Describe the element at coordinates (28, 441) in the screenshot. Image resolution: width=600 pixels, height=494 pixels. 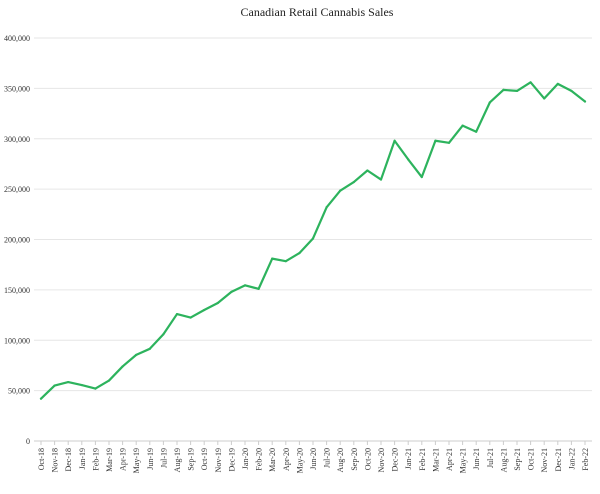
I see `y-tick-label: 0` at that location.